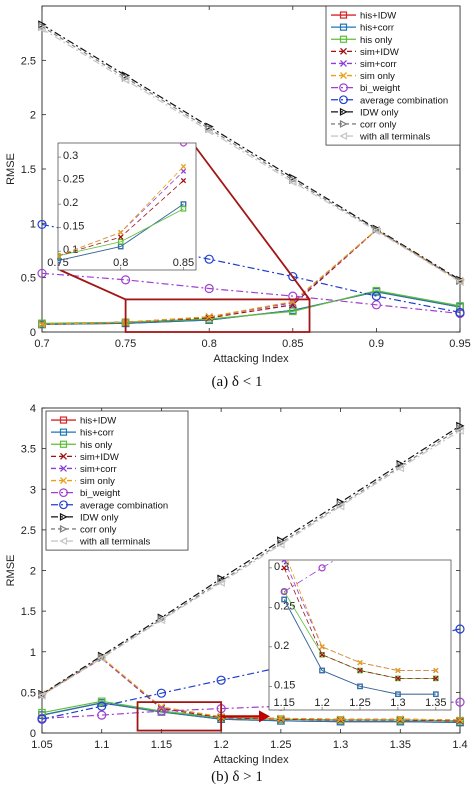 This screenshot has width=474, height=794. I want to click on legend-entry-10: with all terminals, so click(394, 137).